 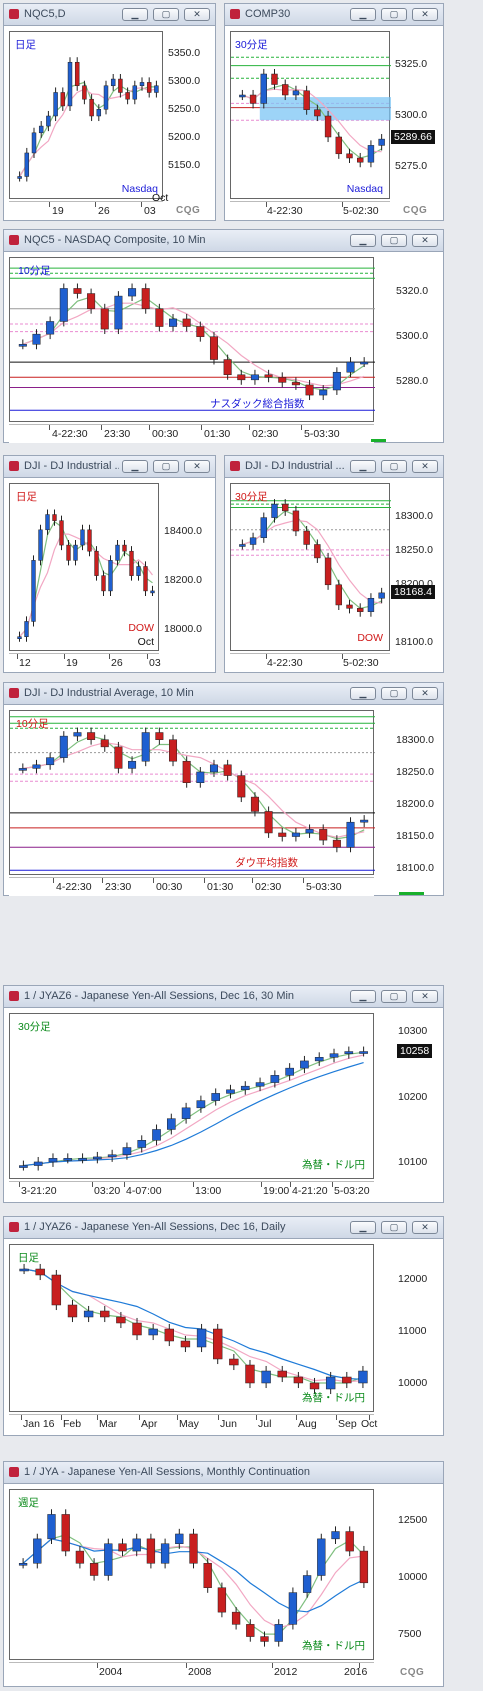 What do you see at coordinates (191, 433) in the screenshot?
I see `x-axis: 4-22:30 23:30 00:30 01:30 02:30 5-03:30` at bounding box center [191, 433].